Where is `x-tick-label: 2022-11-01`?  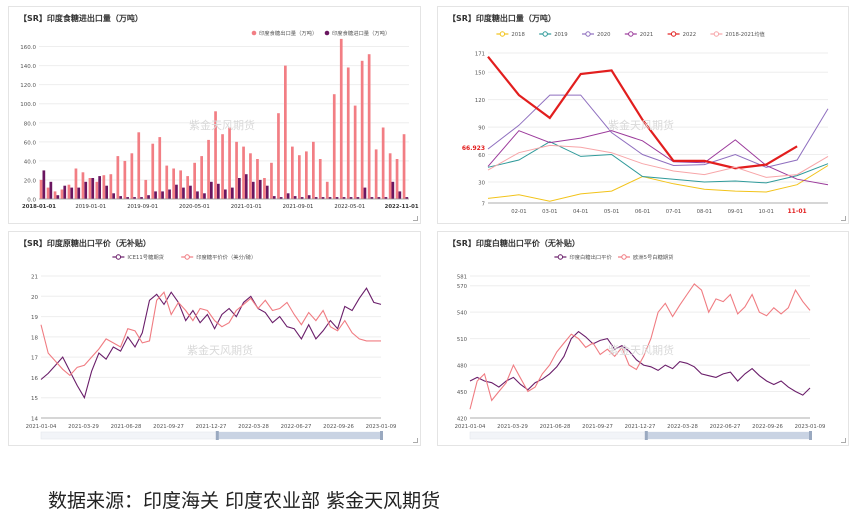
x-tick-label: 2022-11-01 is located at coordinates (402, 207).